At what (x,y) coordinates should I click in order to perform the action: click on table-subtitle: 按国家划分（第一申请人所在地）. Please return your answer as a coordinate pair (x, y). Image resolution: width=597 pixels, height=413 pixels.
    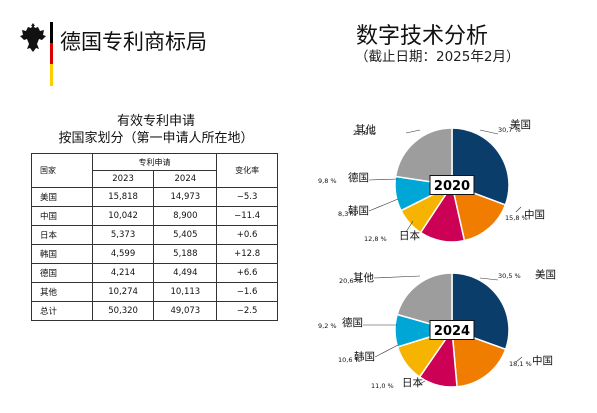
    Looking at the image, I should click on (156, 138).